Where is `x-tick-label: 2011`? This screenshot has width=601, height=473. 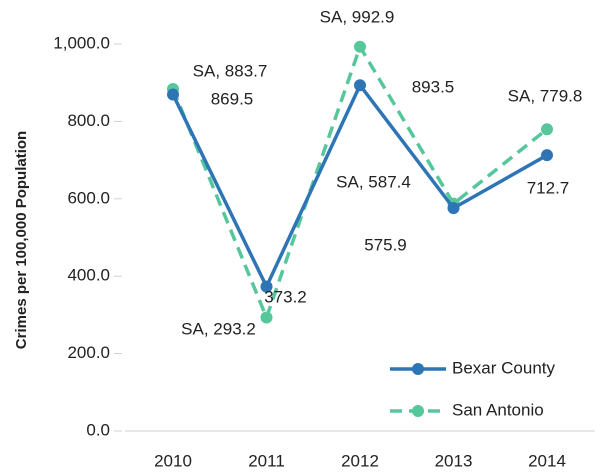 x-tick-label: 2011 is located at coordinates (266, 460).